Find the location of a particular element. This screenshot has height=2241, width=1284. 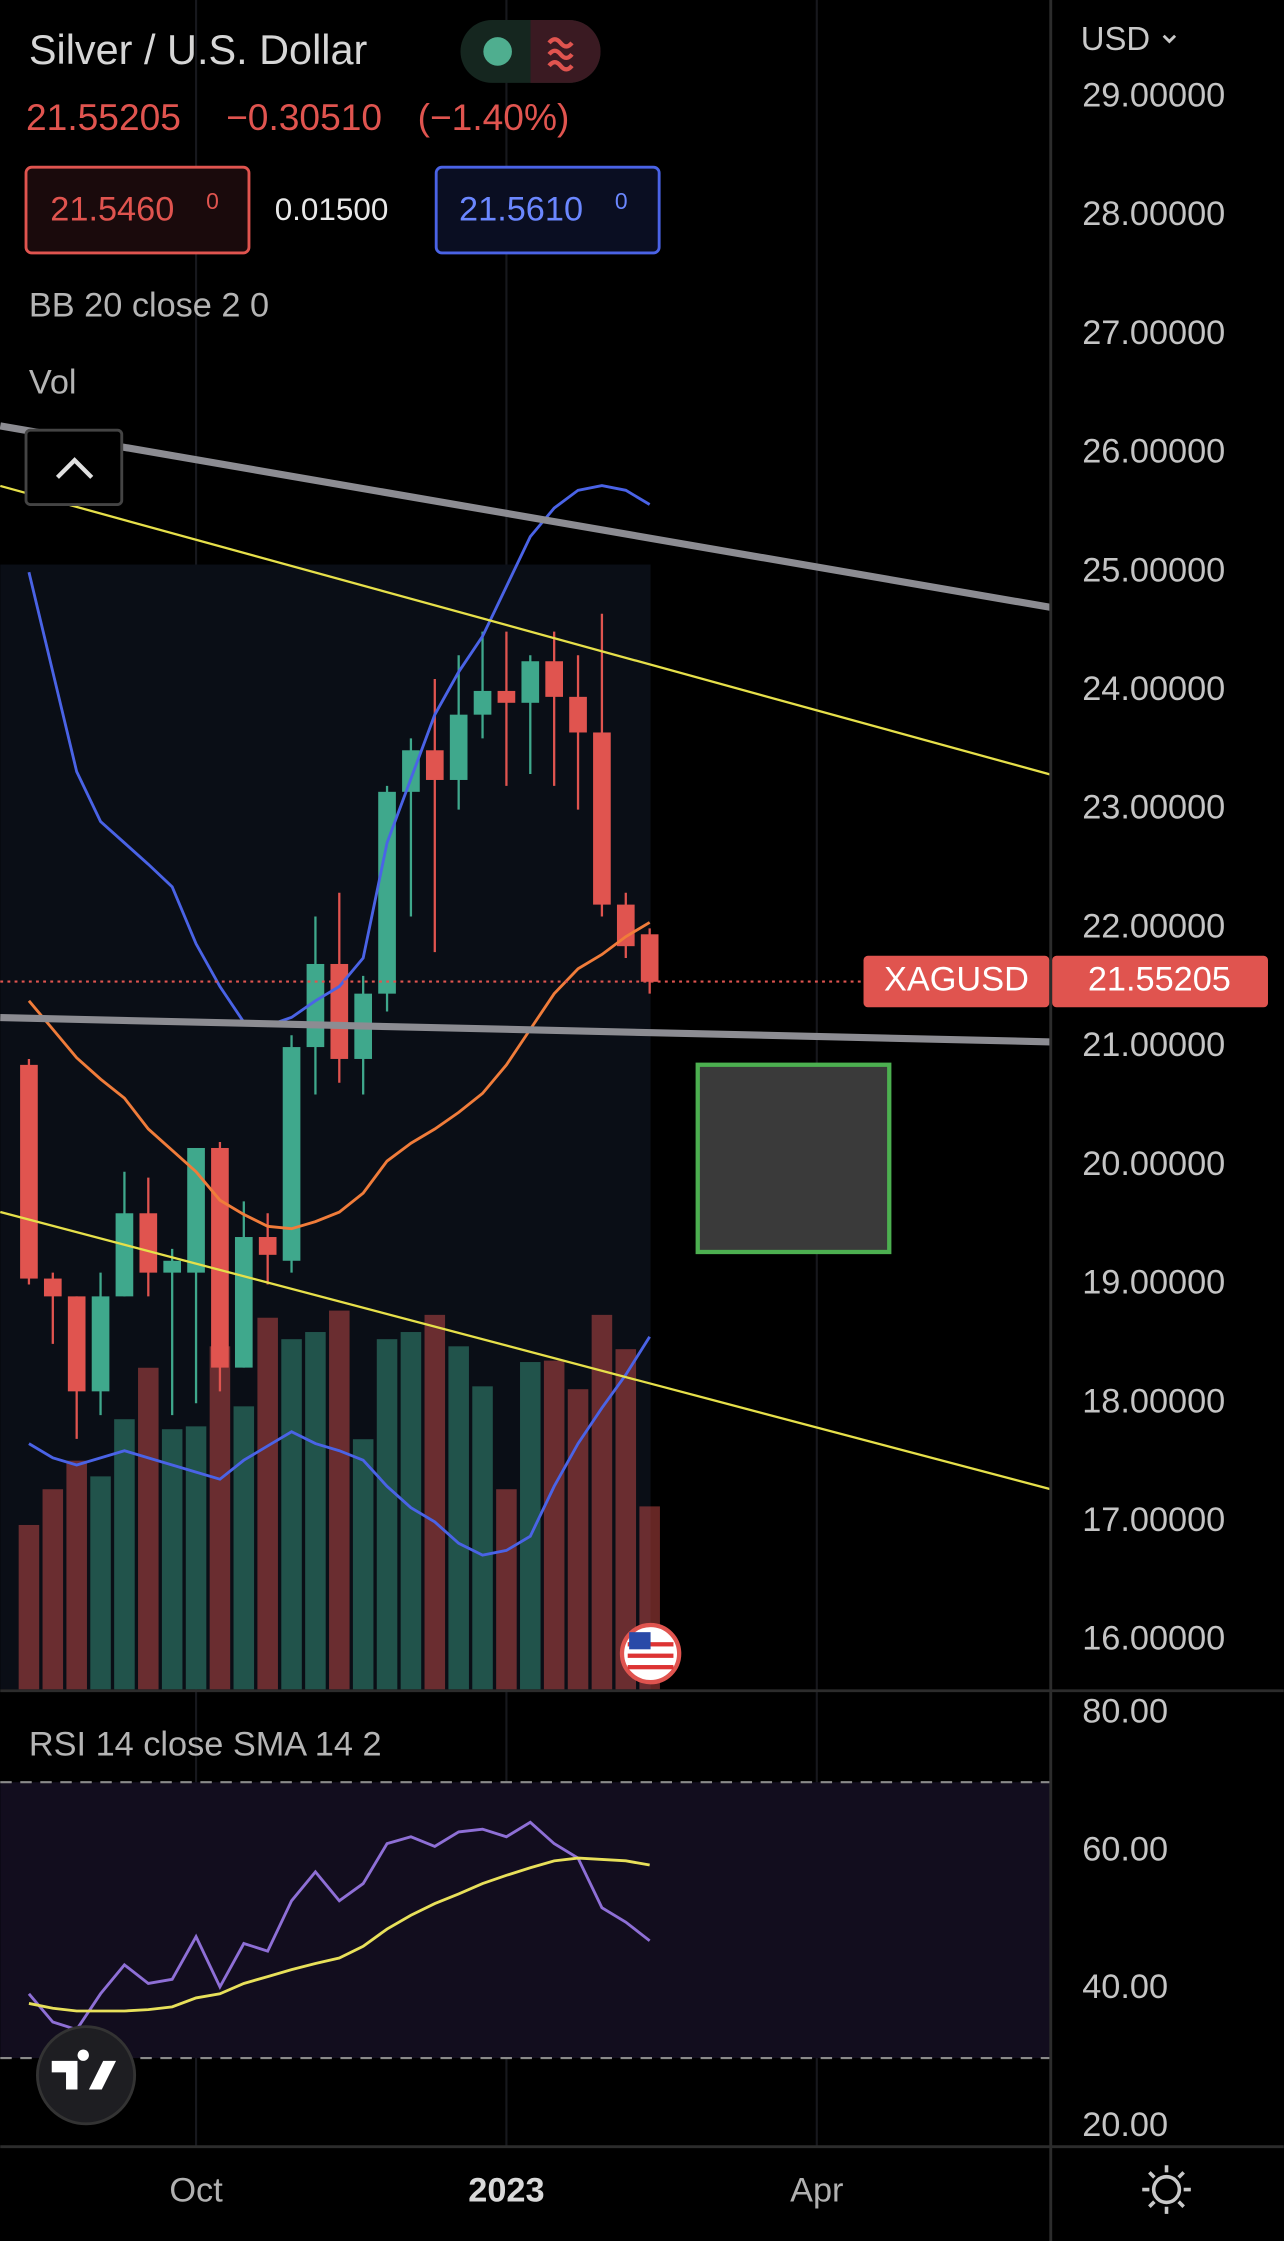

tradingview-logo is located at coordinates (86, 2075).